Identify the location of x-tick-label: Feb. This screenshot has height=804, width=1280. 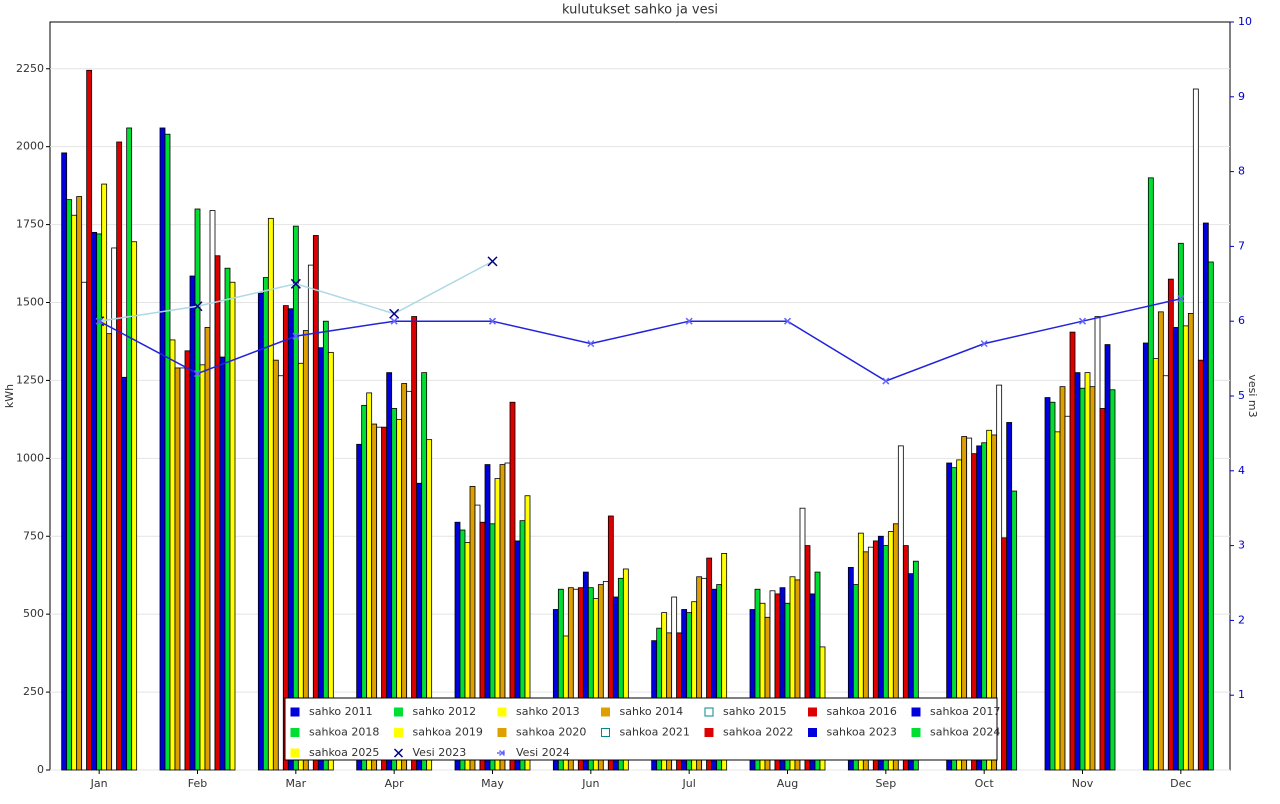
(197, 783).